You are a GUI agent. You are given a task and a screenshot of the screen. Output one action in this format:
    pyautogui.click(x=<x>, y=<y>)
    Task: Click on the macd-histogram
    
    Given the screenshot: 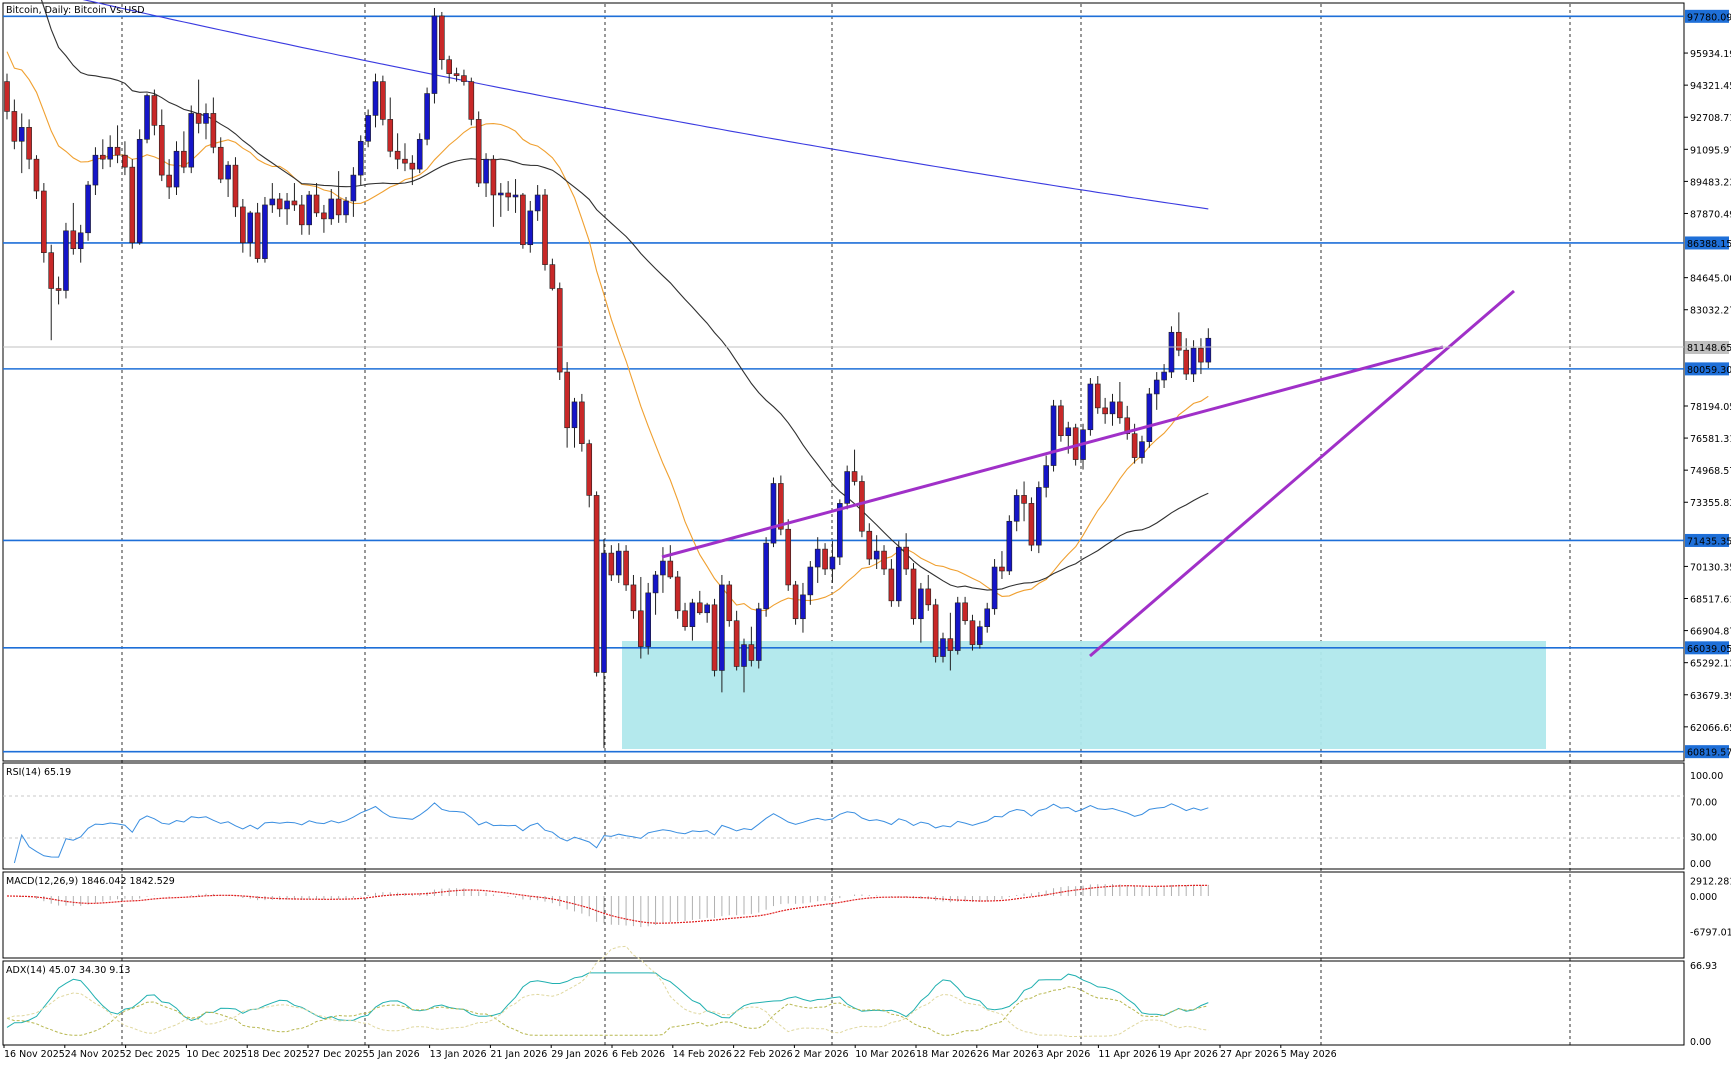 What is the action you would take?
    pyautogui.click(x=611, y=906)
    